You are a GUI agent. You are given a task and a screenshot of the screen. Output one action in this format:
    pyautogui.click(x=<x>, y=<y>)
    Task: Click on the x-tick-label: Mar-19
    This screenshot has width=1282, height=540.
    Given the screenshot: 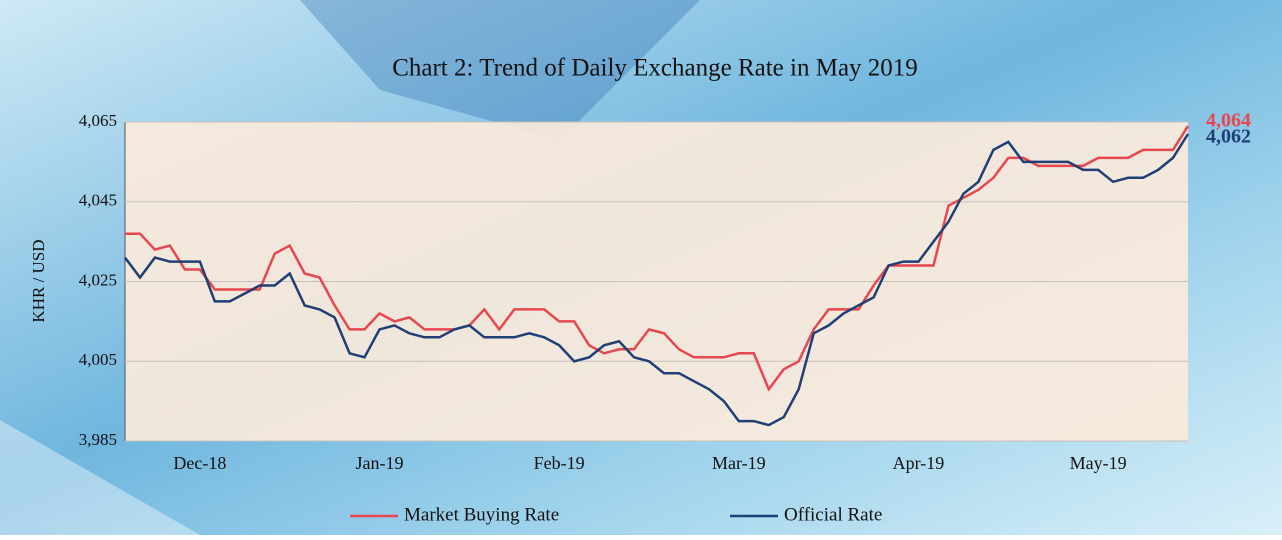 What is the action you would take?
    pyautogui.click(x=739, y=463)
    